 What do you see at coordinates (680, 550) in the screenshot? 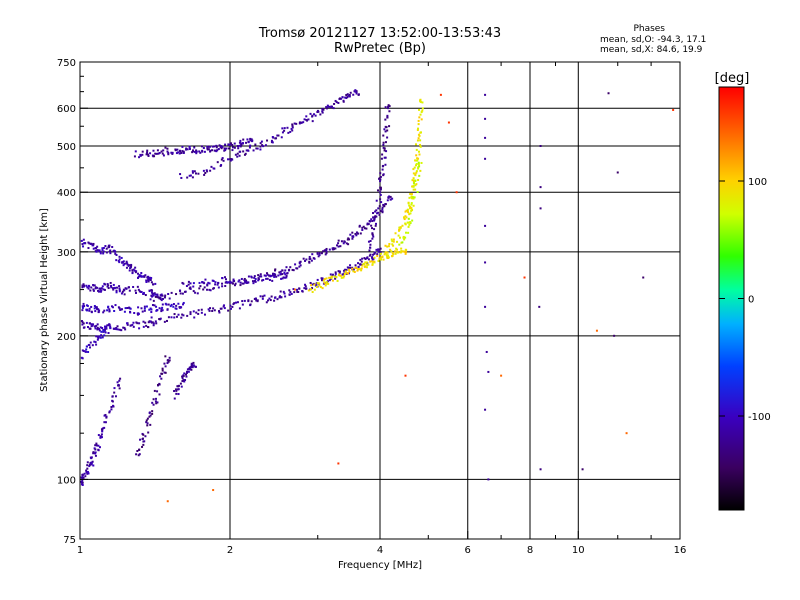
I see `x-tick-label: 16` at bounding box center [680, 550].